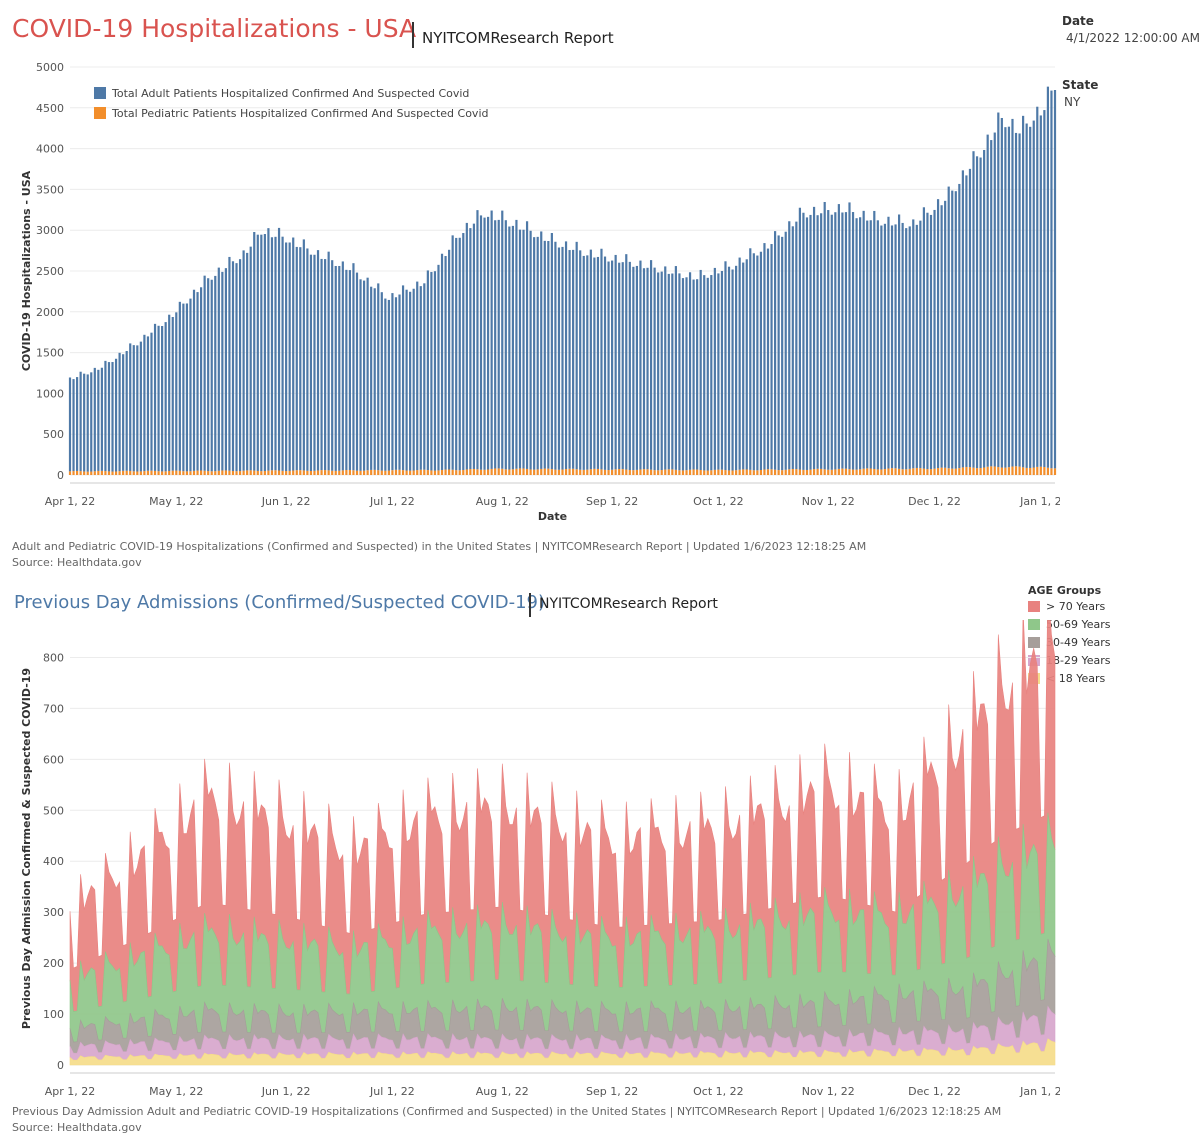  What do you see at coordinates (718, 1091) in the screenshot?
I see `chart2-x-tick-label: Oct 1, 22` at bounding box center [718, 1091].